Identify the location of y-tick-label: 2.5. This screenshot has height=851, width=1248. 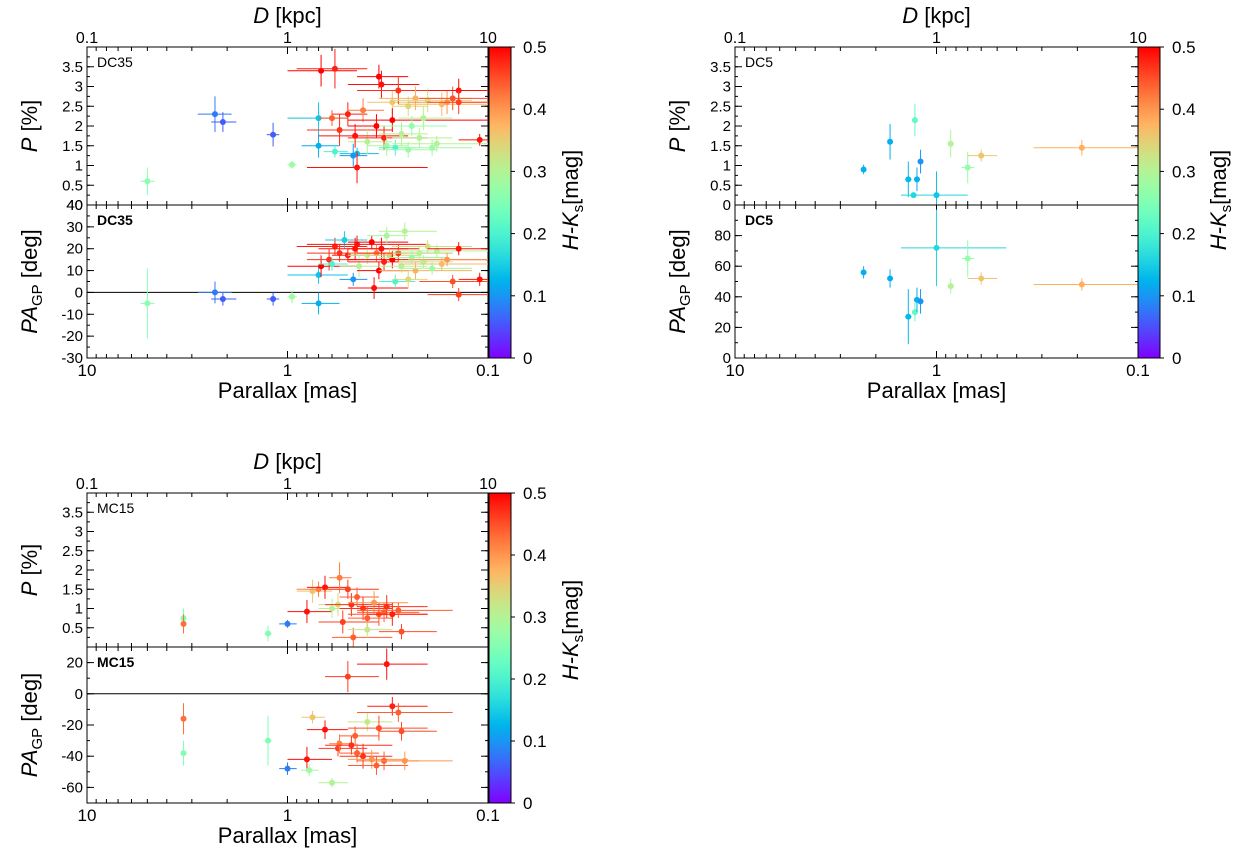
(72, 106).